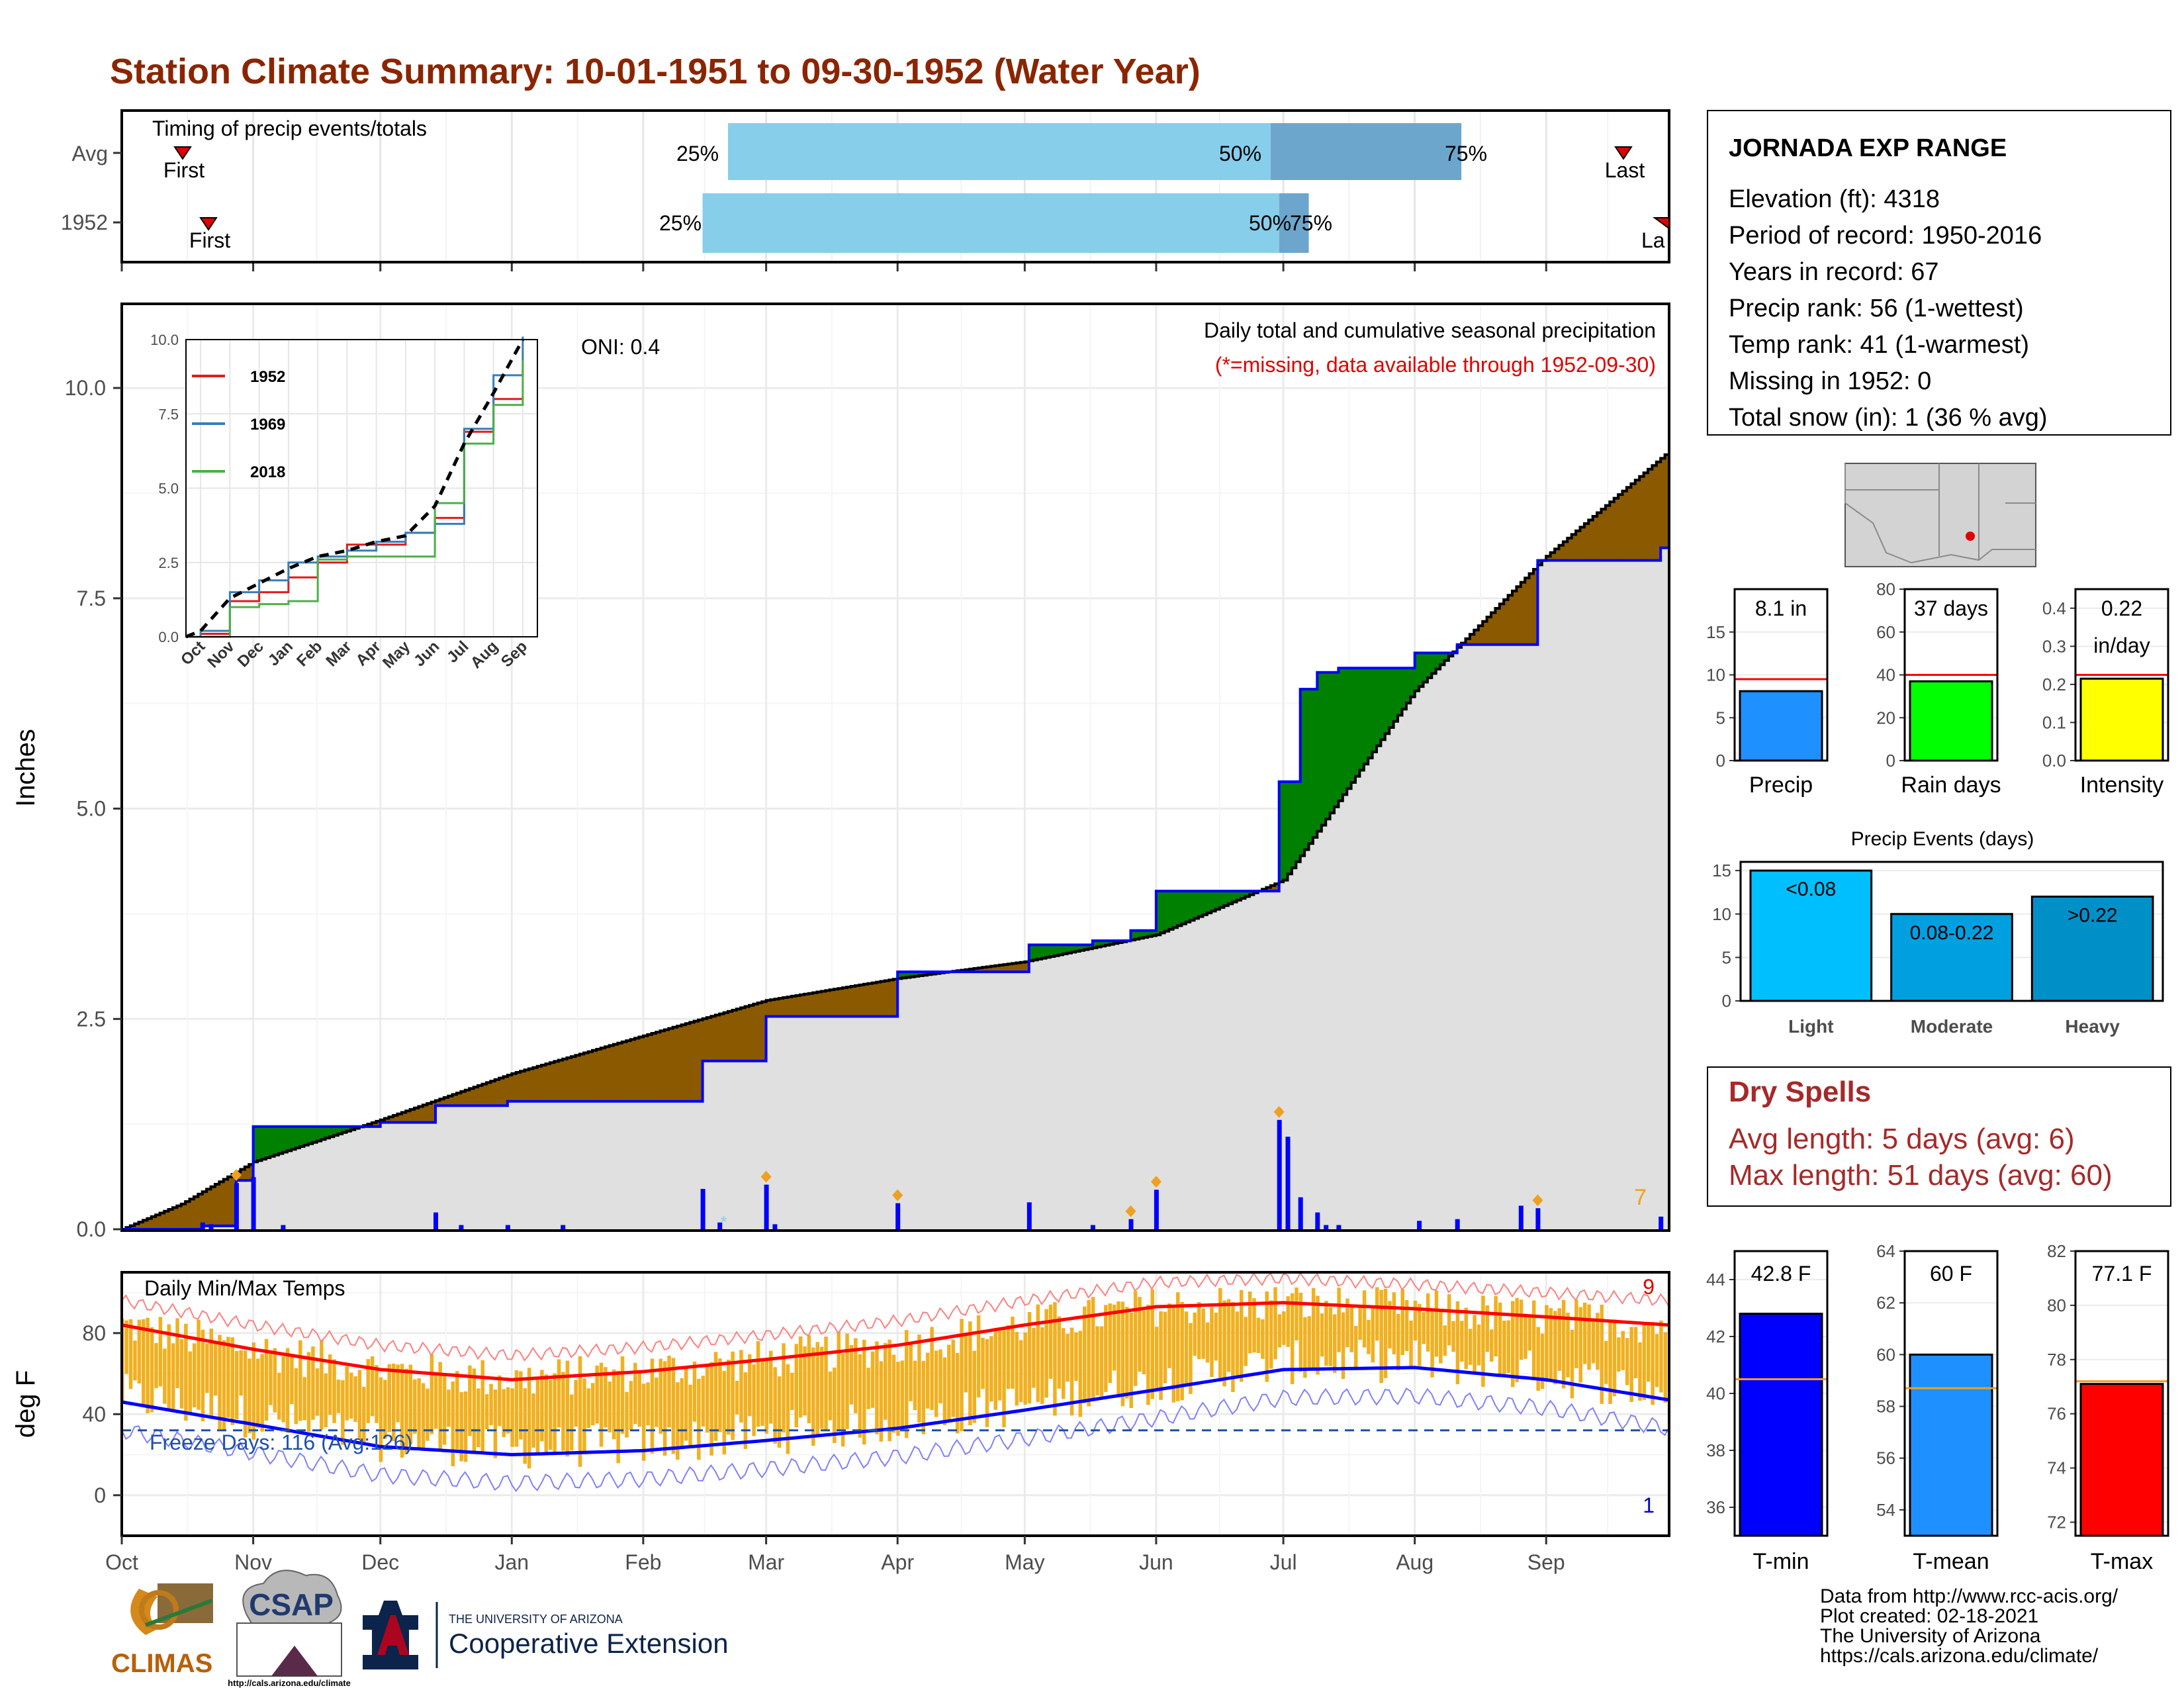 Image resolution: width=2184 pixels, height=1688 pixels. What do you see at coordinates (1811, 889) in the screenshot?
I see `events-bar-inner-label: <0.08` at bounding box center [1811, 889].